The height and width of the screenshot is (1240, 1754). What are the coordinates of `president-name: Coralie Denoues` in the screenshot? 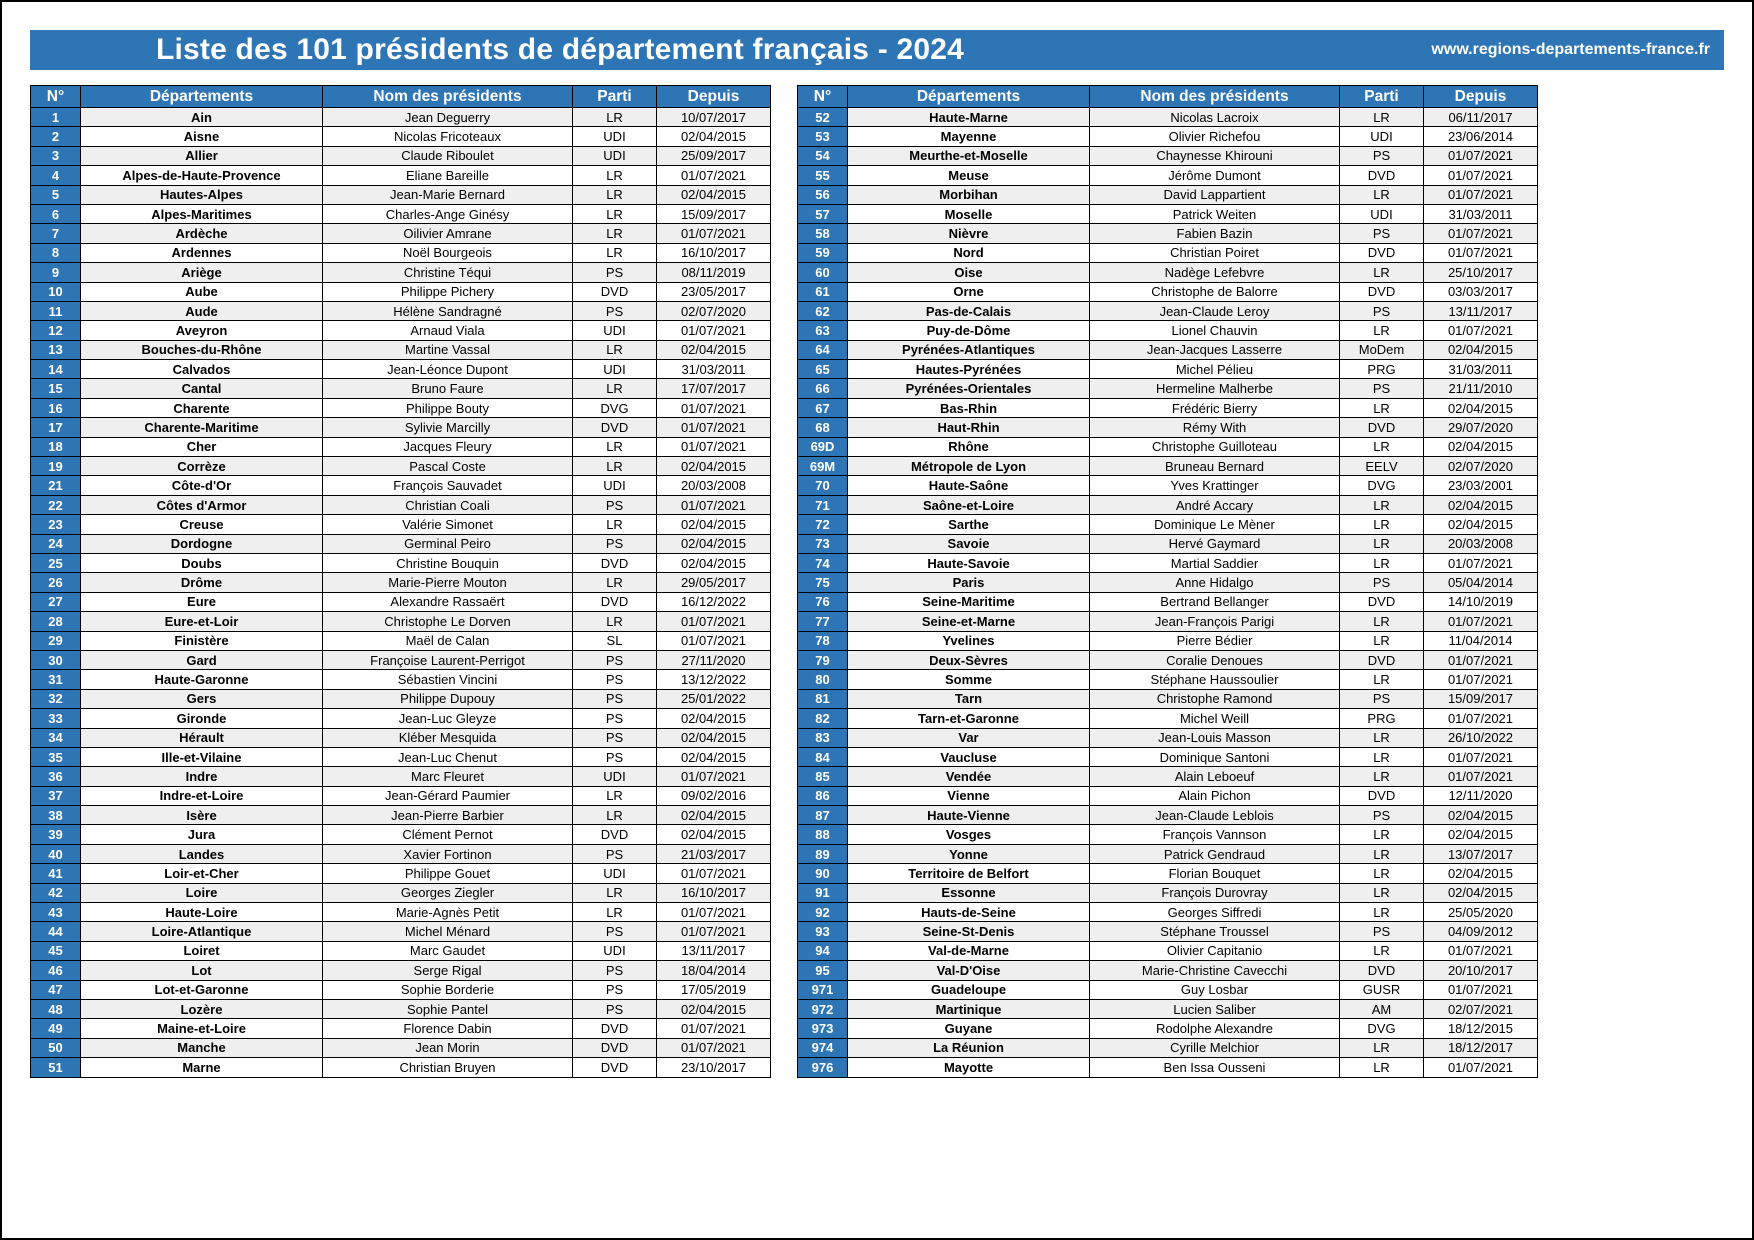 It's located at (1214, 660).